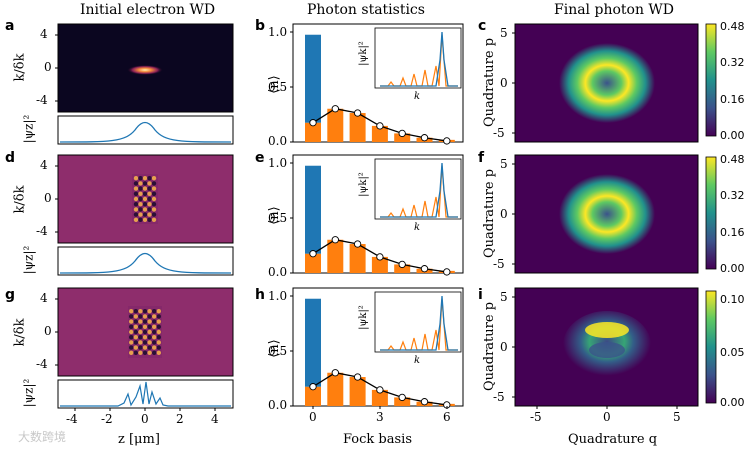 The width and height of the screenshot is (749, 453). I want to click on tick-f-0: 0, so click(504, 214).